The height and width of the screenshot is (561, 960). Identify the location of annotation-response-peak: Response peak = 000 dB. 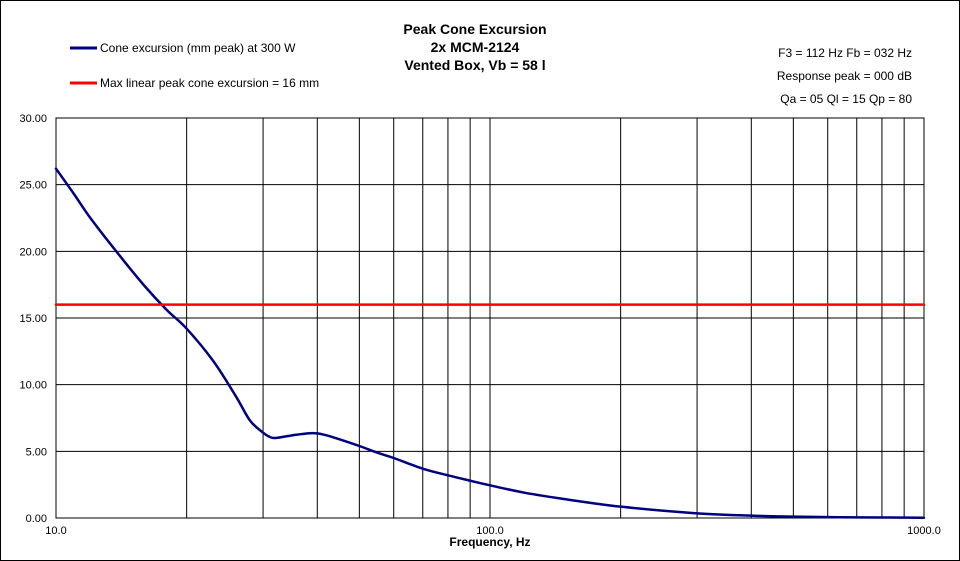
(844, 76).